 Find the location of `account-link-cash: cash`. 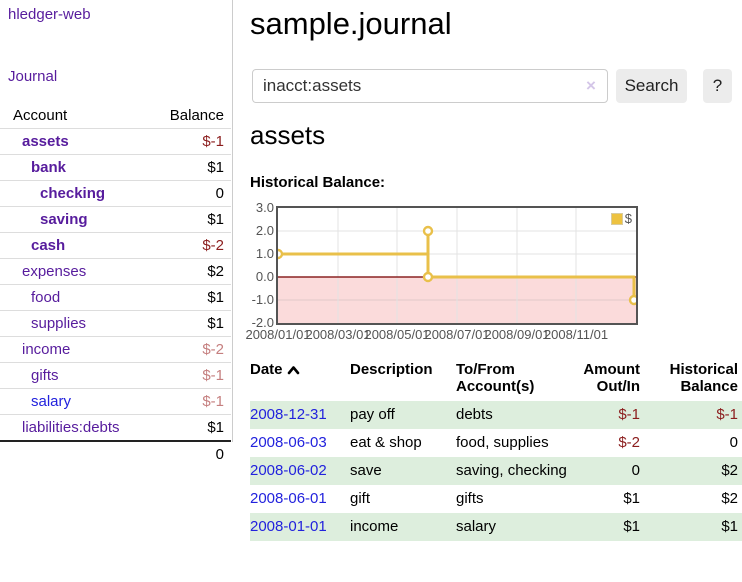

account-link-cash: cash is located at coordinates (48, 245).